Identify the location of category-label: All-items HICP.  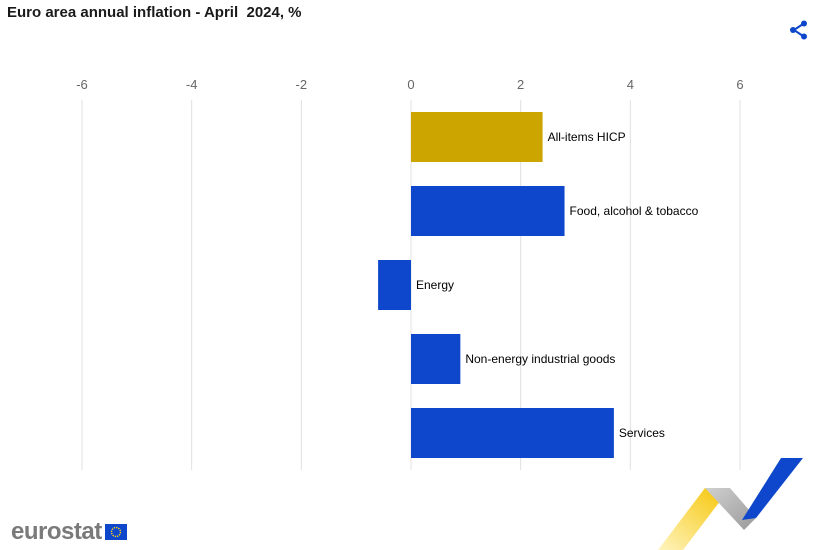
(587, 137).